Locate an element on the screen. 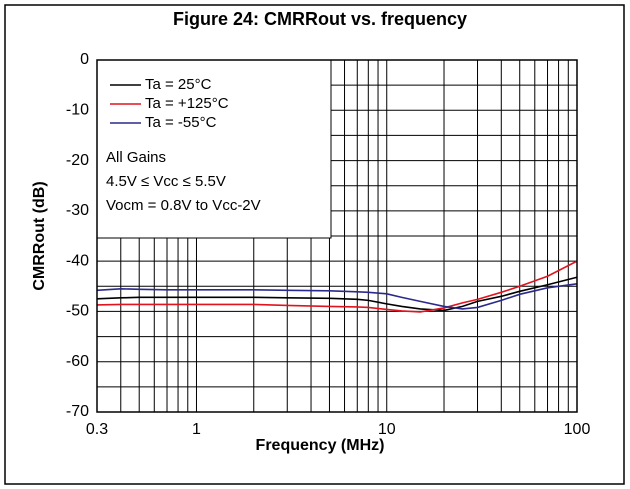 The width and height of the screenshot is (630, 489). legend-box is located at coordinates (214, 149).